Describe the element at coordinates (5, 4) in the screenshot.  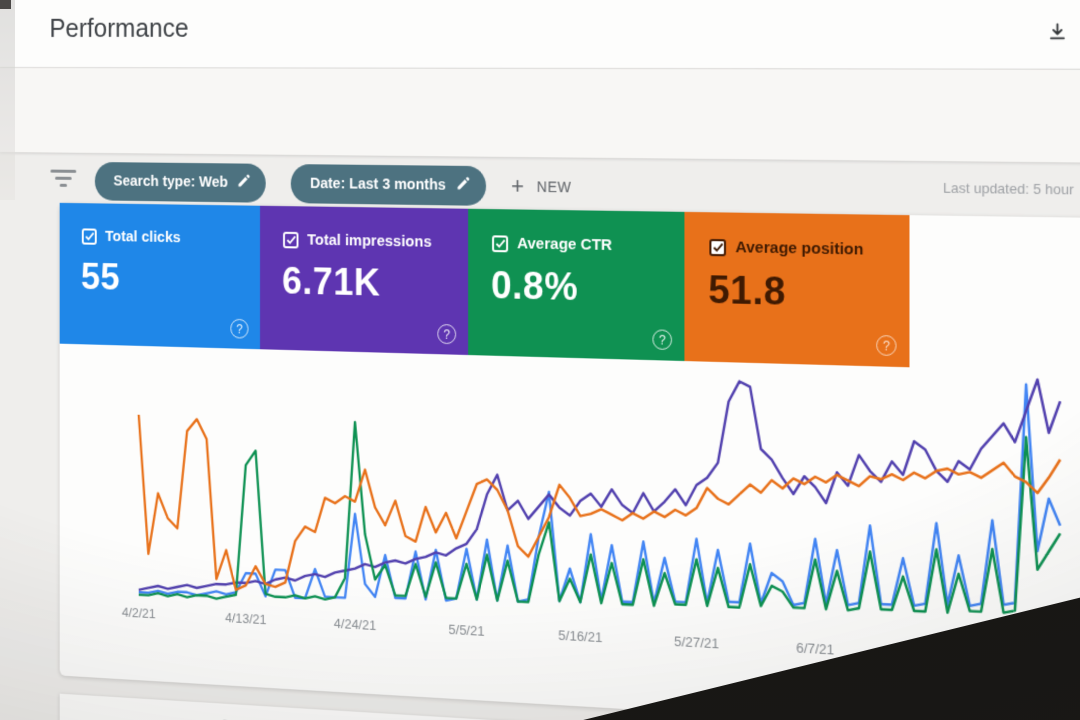
I see `photo-corner-shadow` at that location.